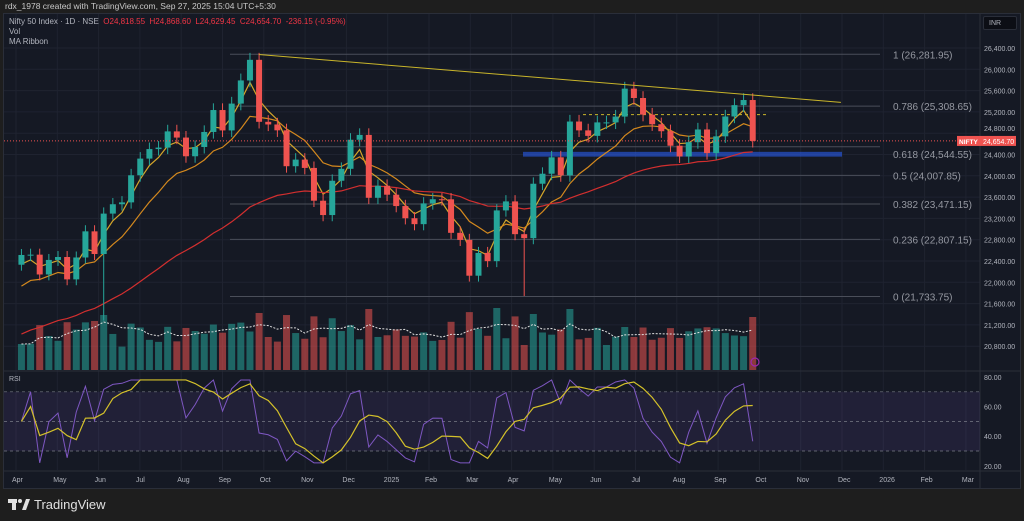 The height and width of the screenshot is (521, 1024). I want to click on y-tick-label: 26,000.00, so click(999, 70).